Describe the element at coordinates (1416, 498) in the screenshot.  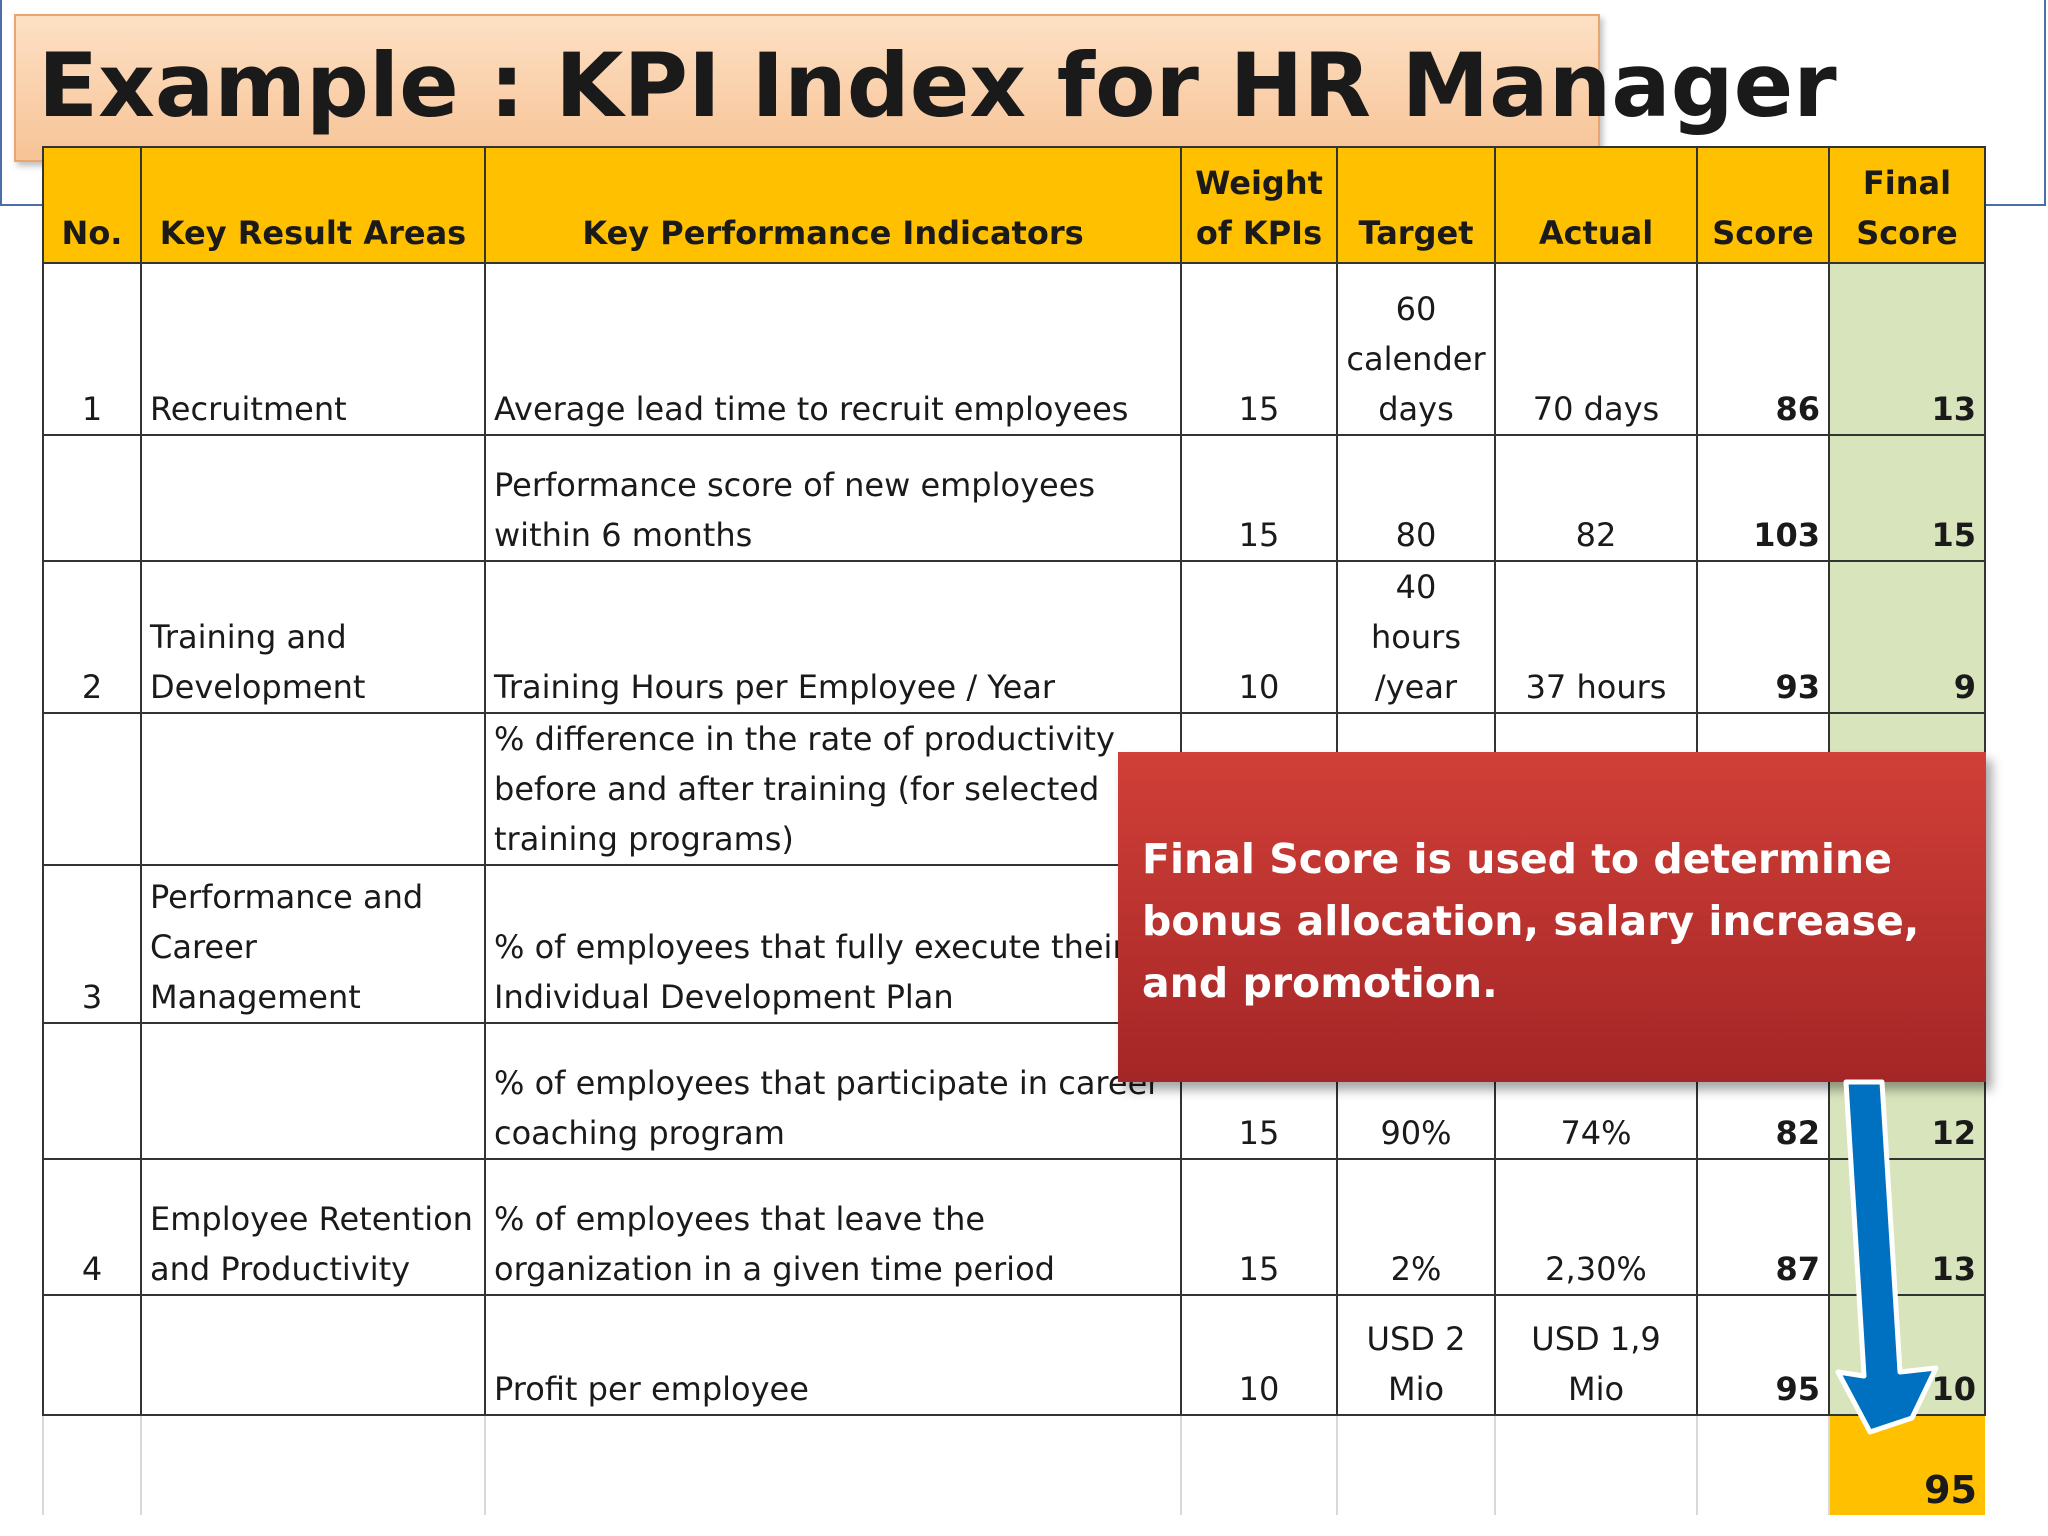
I see `cell-target: 80` at that location.